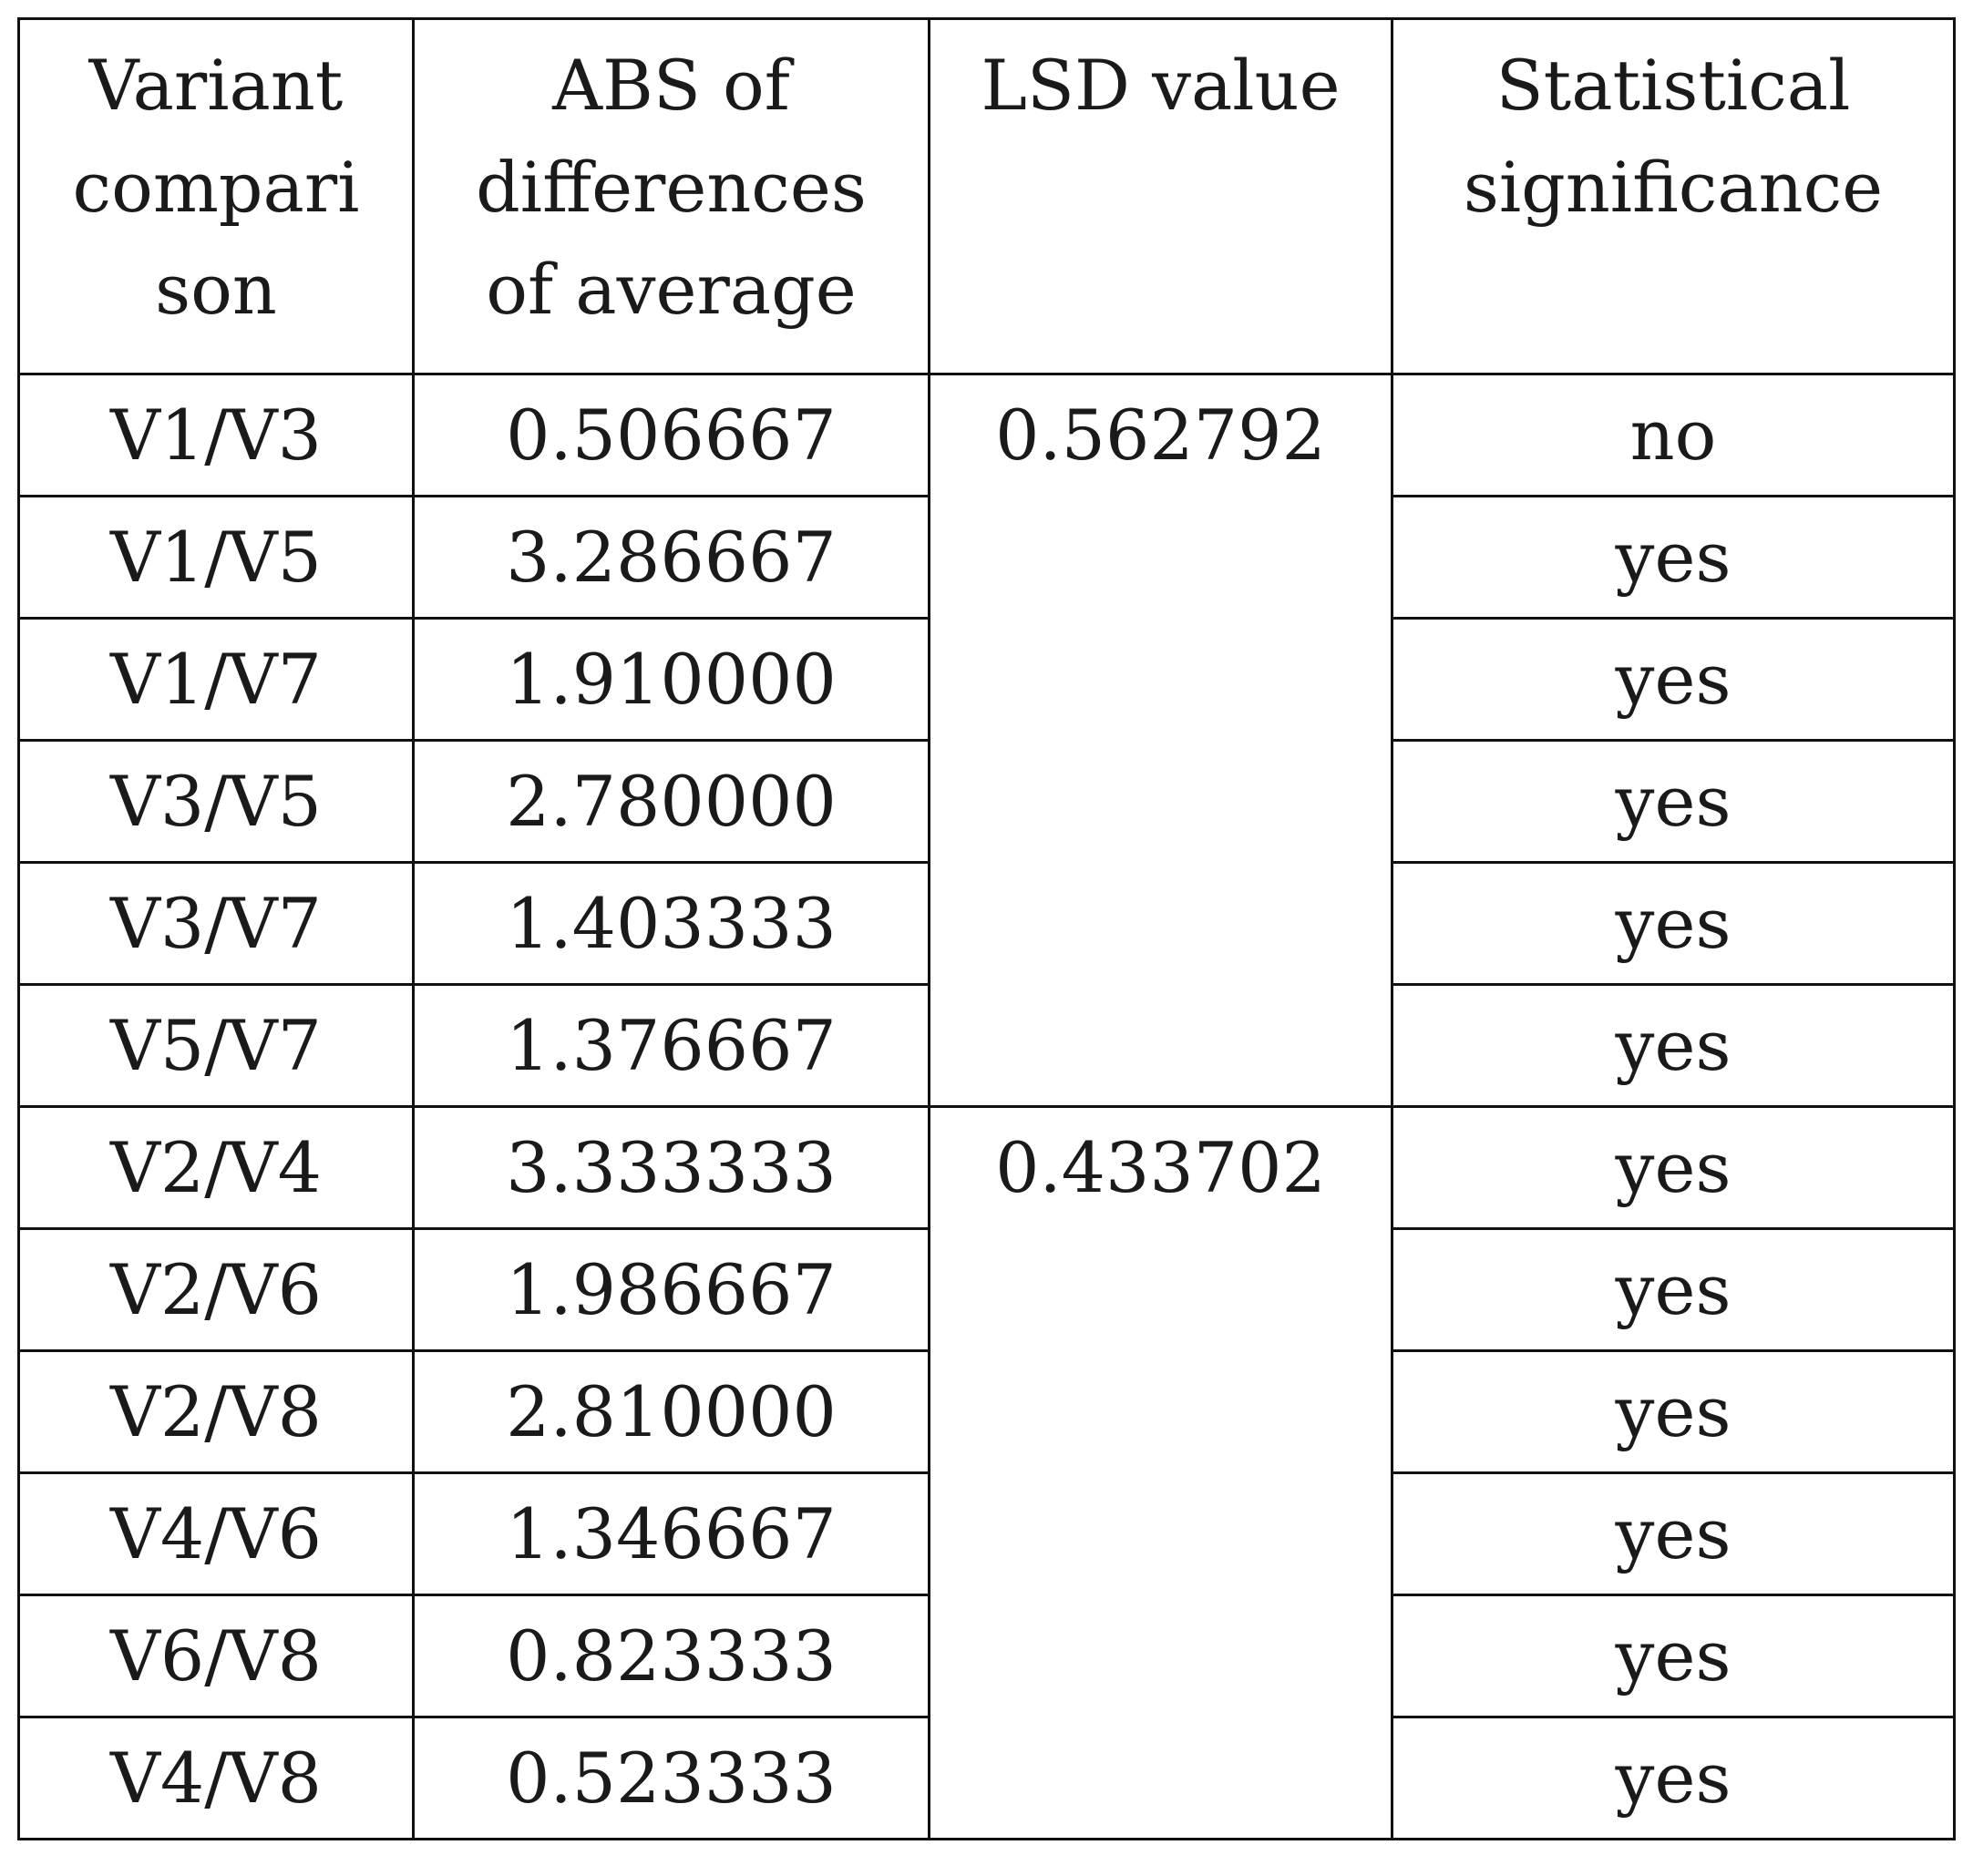 Image resolution: width=1973 pixels, height=1876 pixels. Describe the element at coordinates (1160, 196) in the screenshot. I see `header-lsd-value: LSD value` at that location.